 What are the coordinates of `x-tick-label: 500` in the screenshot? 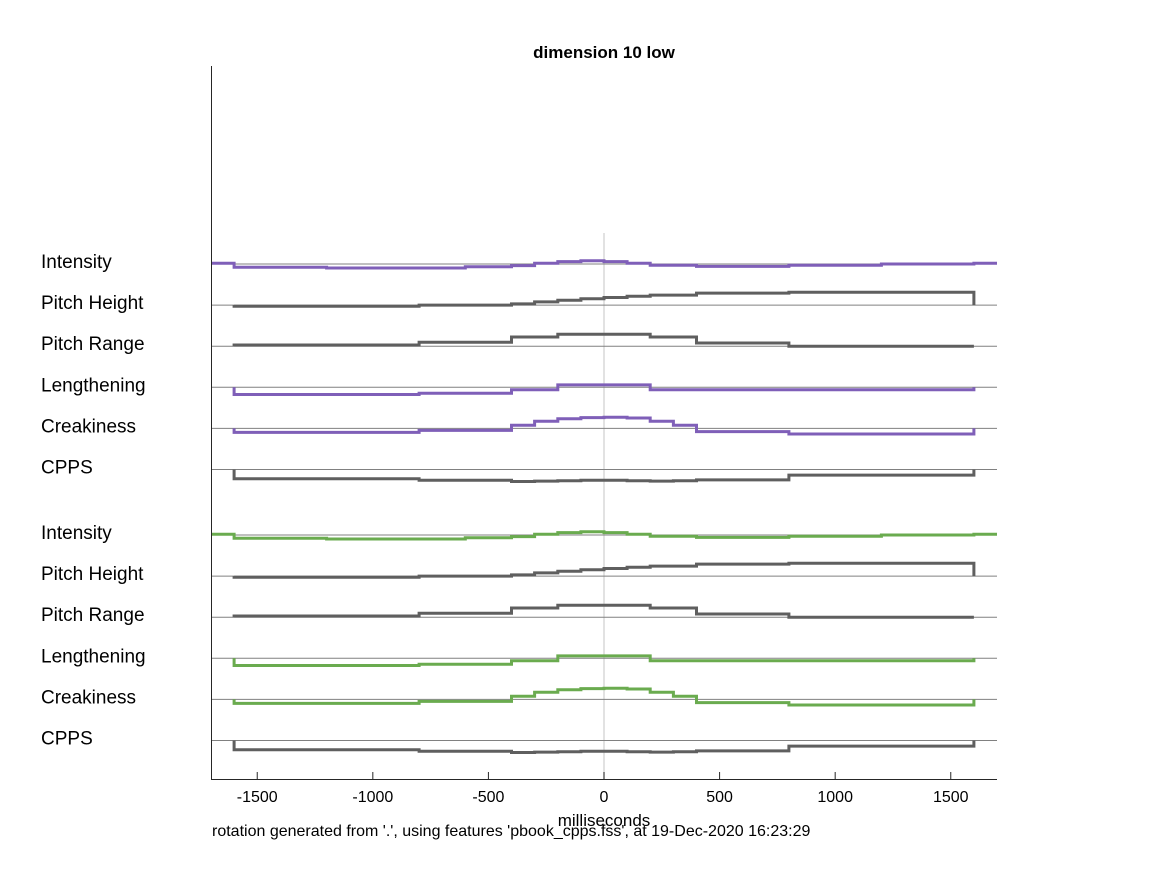 It's located at (719, 797).